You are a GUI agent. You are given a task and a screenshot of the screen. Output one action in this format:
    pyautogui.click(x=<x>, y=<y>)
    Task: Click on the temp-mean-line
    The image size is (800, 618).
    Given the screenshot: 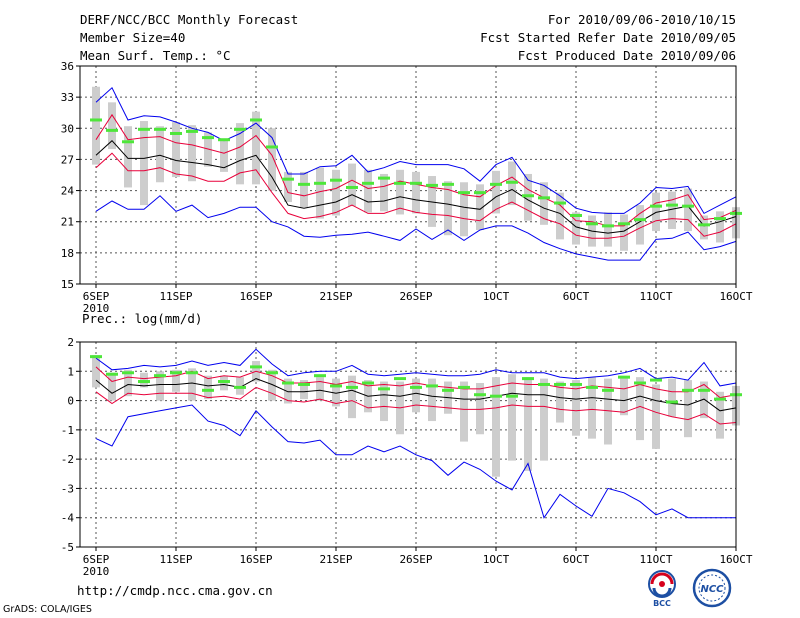 What is the action you would take?
    pyautogui.click(x=416, y=186)
    